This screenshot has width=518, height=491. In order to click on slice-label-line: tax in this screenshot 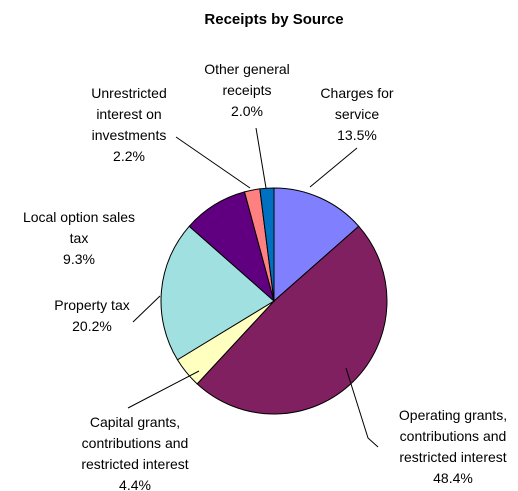, I will do `click(79, 238)`.